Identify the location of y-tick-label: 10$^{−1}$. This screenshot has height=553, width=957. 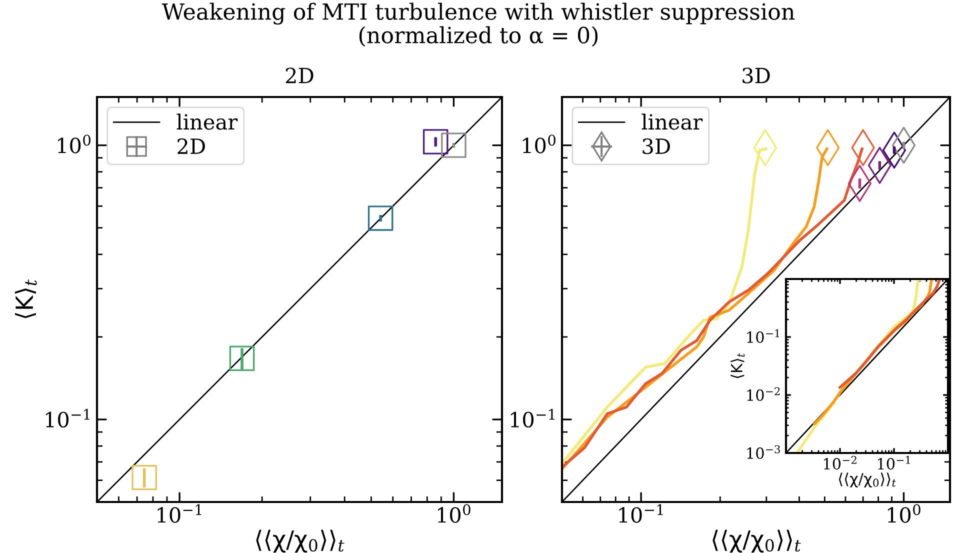
(763, 336).